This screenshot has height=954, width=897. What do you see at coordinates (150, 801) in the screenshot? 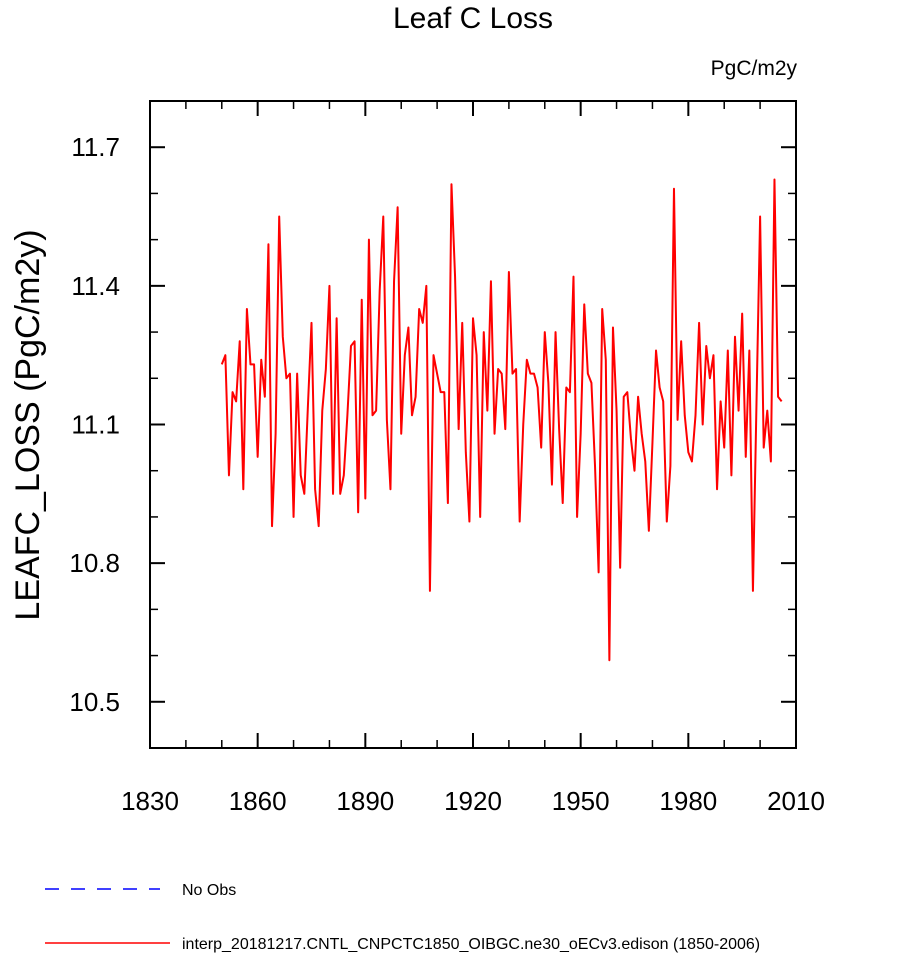
I see `x-tick-label-1830: 1830` at bounding box center [150, 801].